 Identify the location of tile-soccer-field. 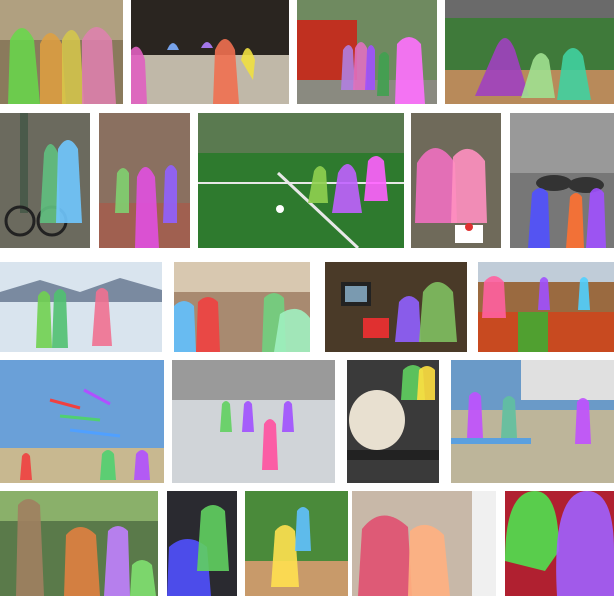
(301, 180).